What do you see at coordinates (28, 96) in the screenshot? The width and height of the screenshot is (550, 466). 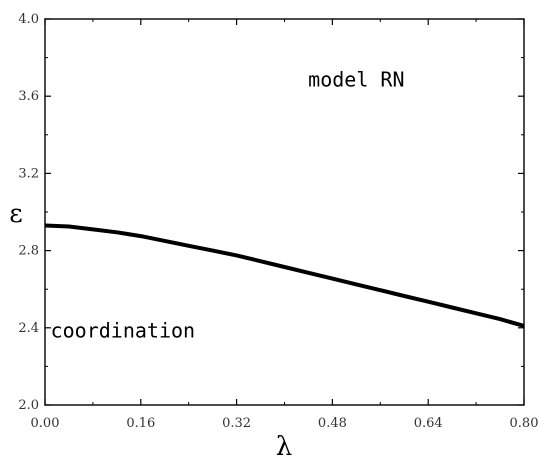 I see `y-tick-label: 3.6` at bounding box center [28, 96].